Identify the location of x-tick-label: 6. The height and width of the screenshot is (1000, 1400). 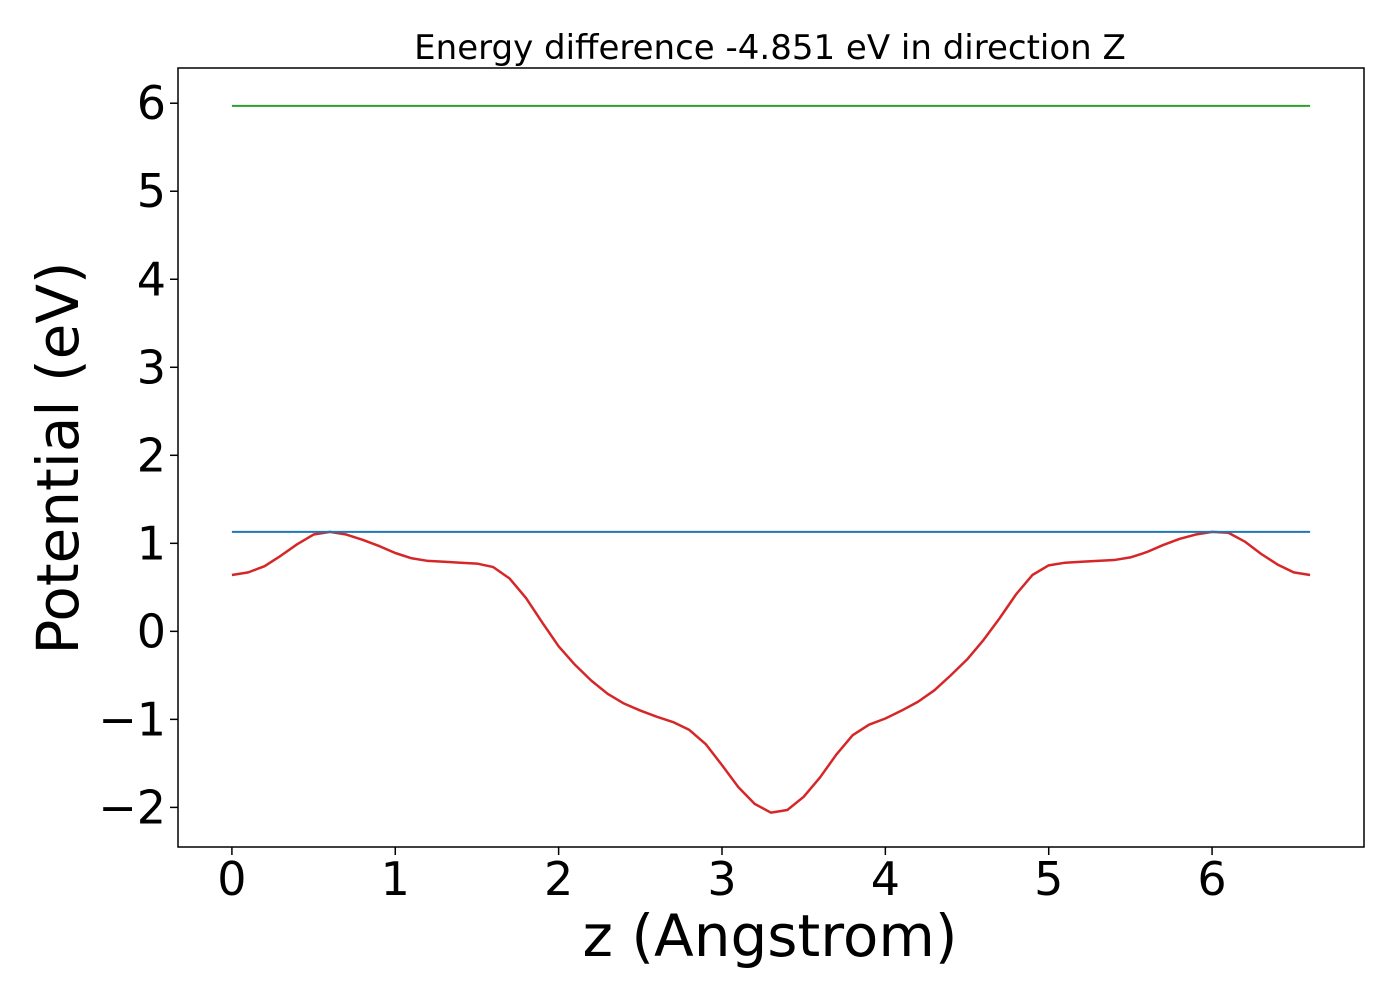
(1211, 879).